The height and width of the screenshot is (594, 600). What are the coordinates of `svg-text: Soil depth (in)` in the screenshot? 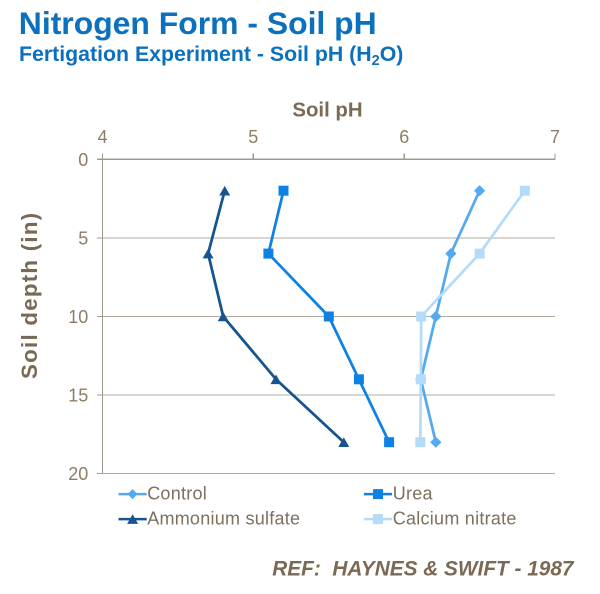 It's located at (29, 295).